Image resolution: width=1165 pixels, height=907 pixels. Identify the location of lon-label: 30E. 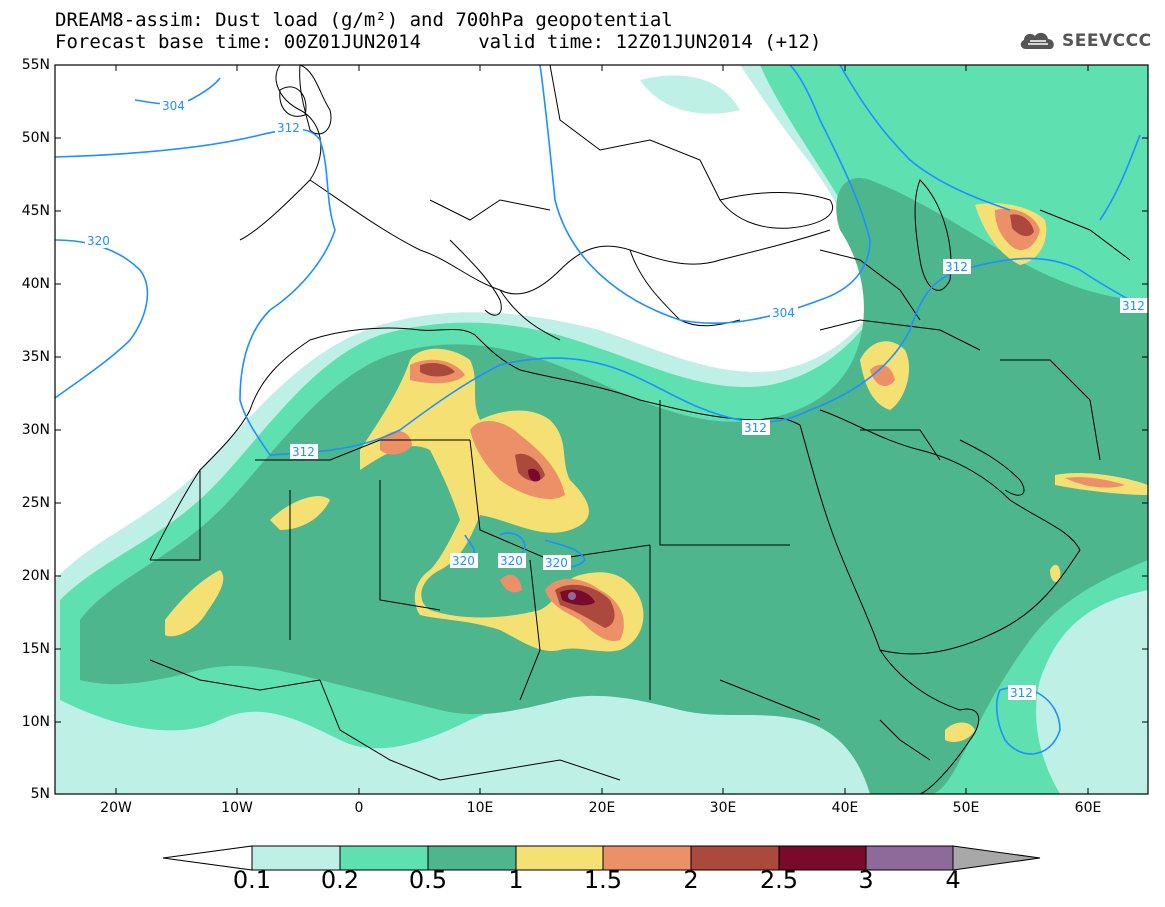
(723, 808).